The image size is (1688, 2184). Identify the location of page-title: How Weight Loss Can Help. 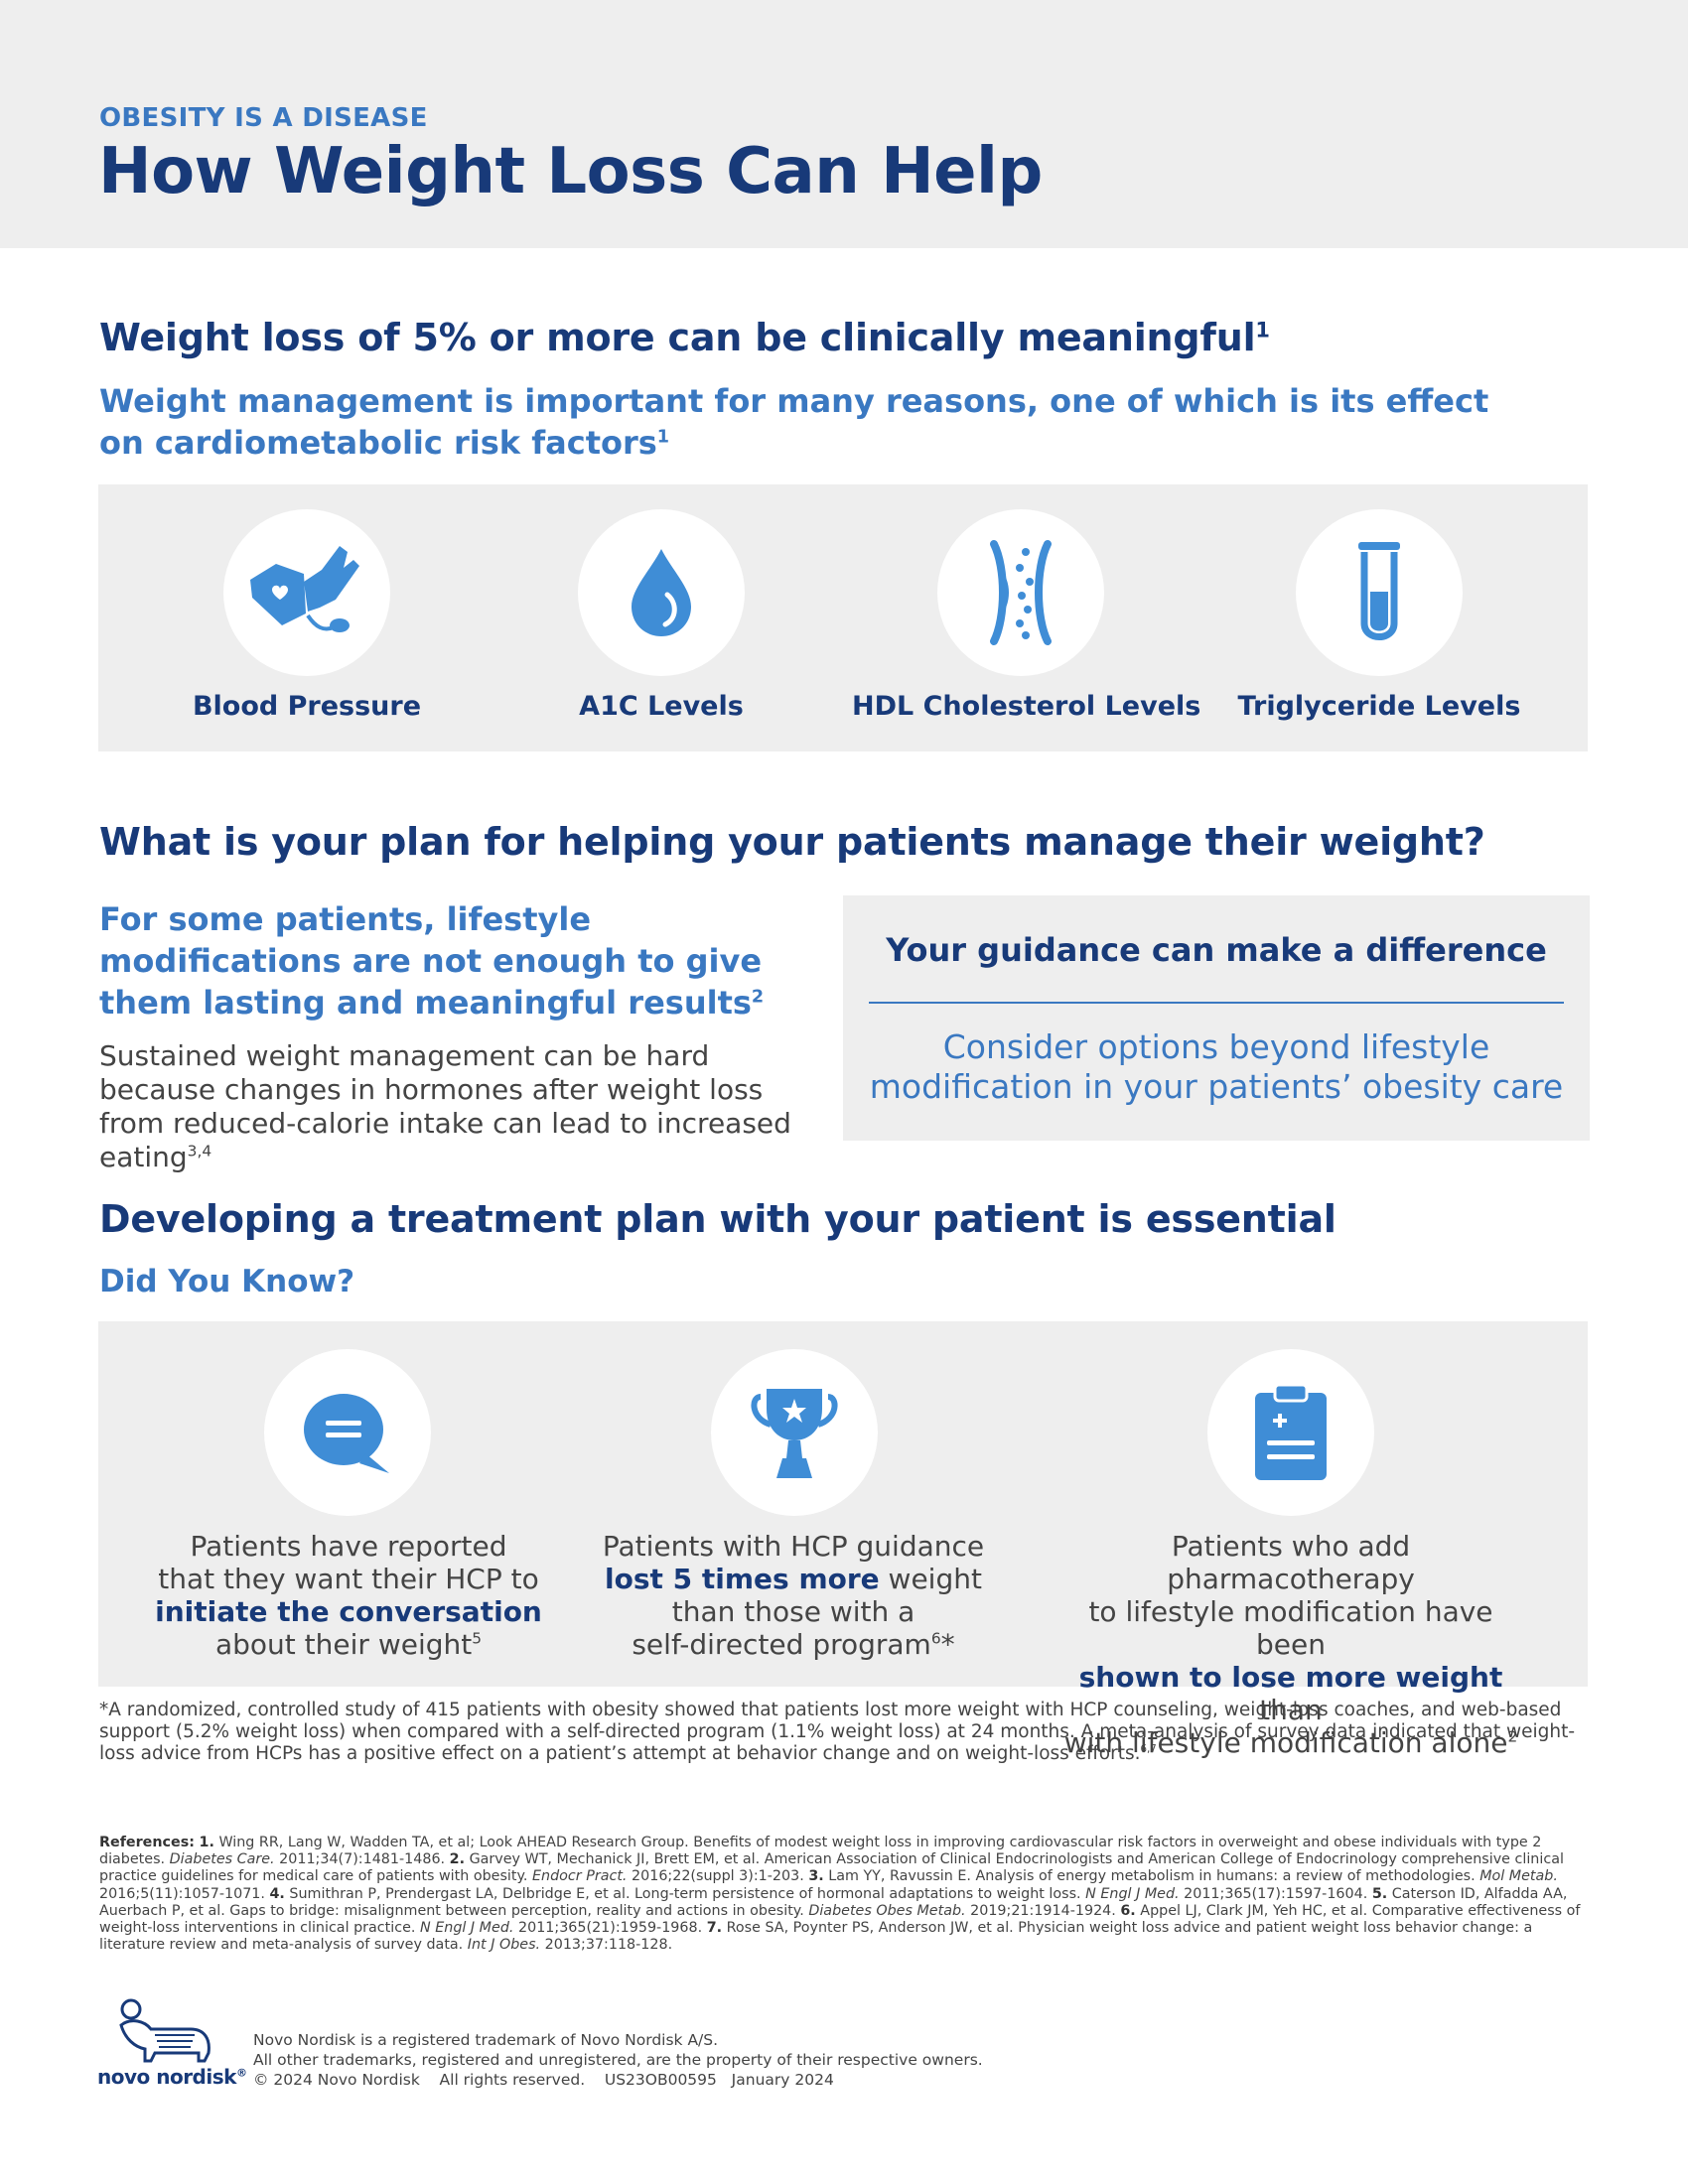
(570, 171).